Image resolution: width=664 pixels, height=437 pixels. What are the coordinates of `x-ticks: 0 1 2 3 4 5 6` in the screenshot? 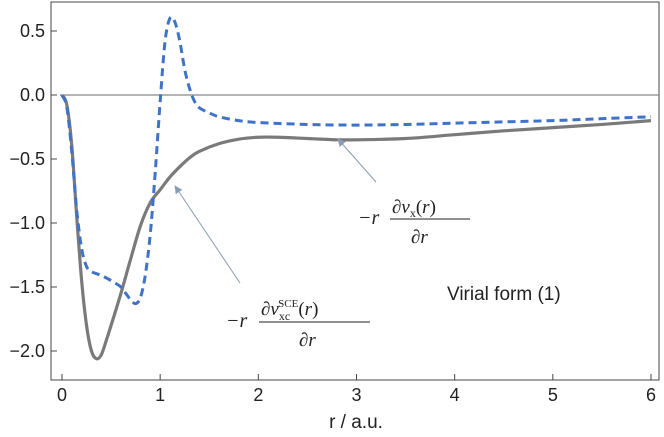 It's located at (356, 389).